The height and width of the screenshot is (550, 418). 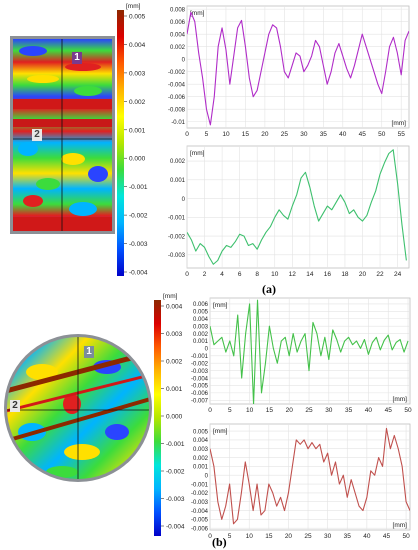 What do you see at coordinates (37, 135) in the screenshot?
I see `map-marker-2-a: 2` at bounding box center [37, 135].